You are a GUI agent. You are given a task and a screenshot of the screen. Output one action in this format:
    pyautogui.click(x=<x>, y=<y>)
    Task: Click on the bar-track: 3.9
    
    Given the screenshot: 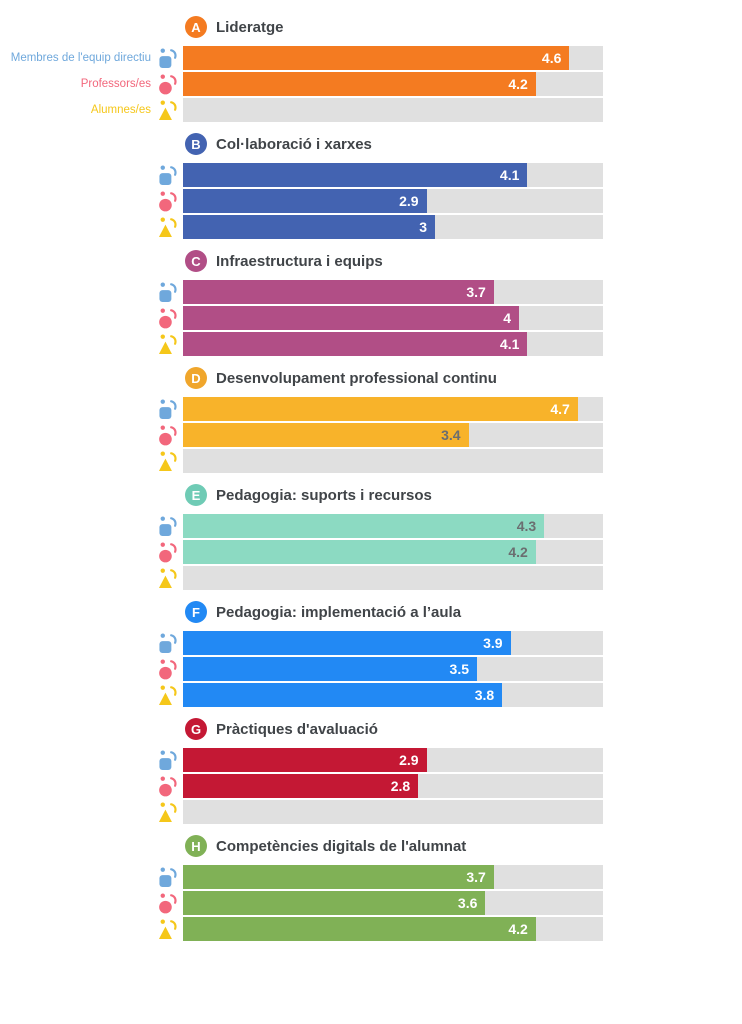 What is the action you would take?
    pyautogui.click(x=393, y=643)
    